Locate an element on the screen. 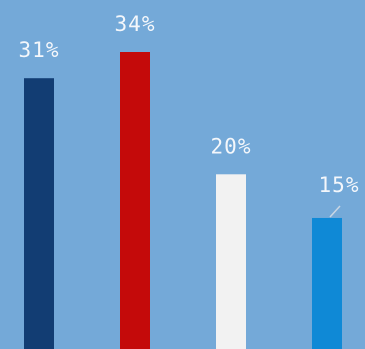 The width and height of the screenshot is (365, 349). data-label-1: 31% is located at coordinates (39, 50).